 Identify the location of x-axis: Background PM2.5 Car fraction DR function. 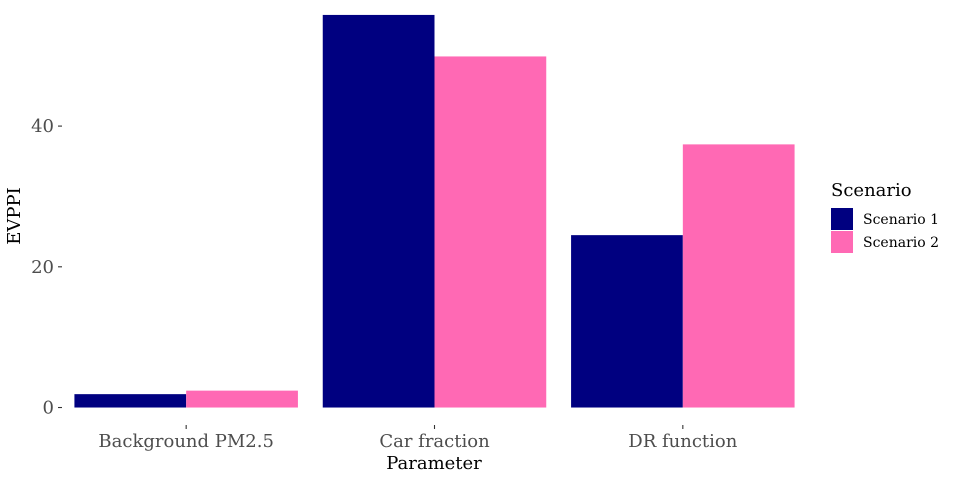
(418, 438).